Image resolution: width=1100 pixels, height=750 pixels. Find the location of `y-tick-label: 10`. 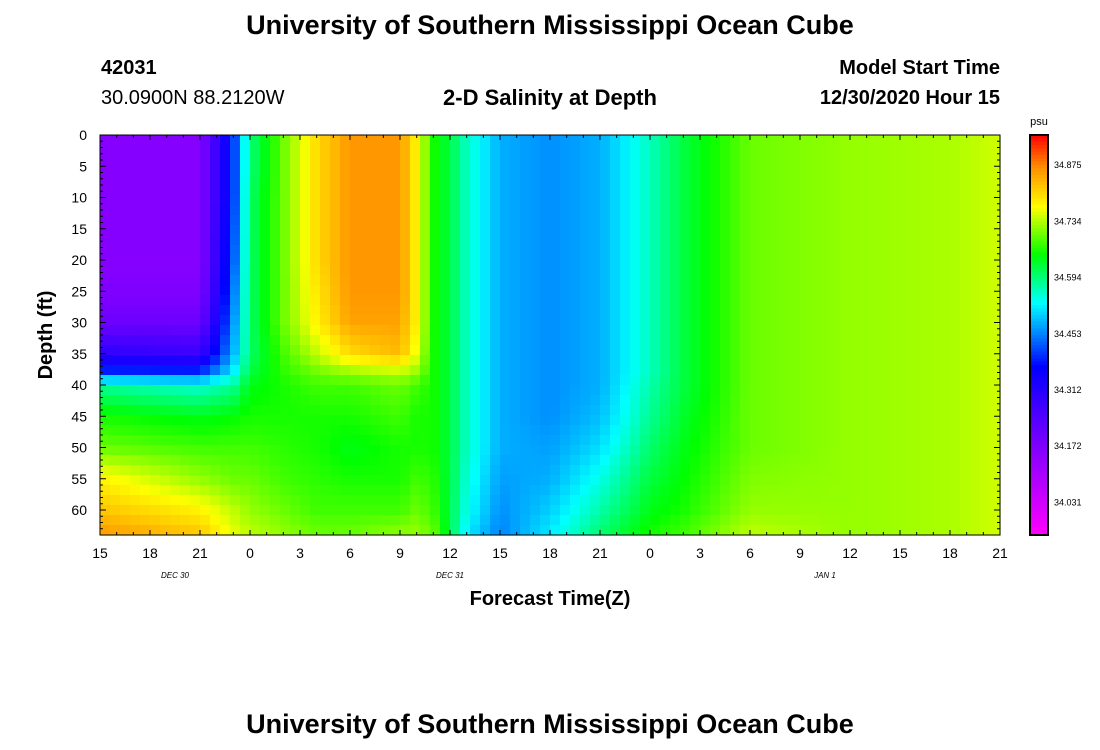

y-tick-label: 10 is located at coordinates (79, 198).